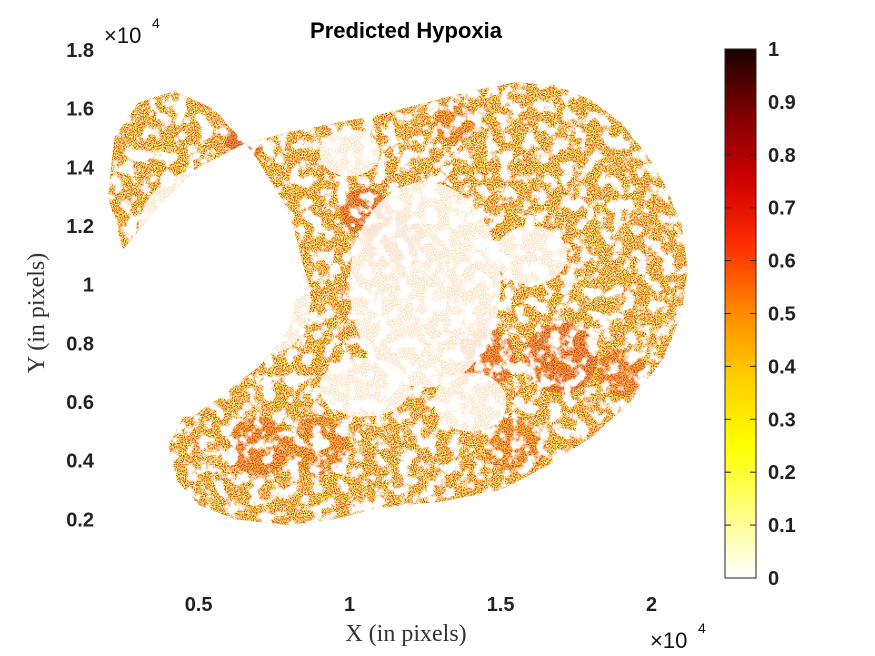 The width and height of the screenshot is (875, 656). What do you see at coordinates (80, 51) in the screenshot?
I see `y-tick-label-8: 1.8` at bounding box center [80, 51].